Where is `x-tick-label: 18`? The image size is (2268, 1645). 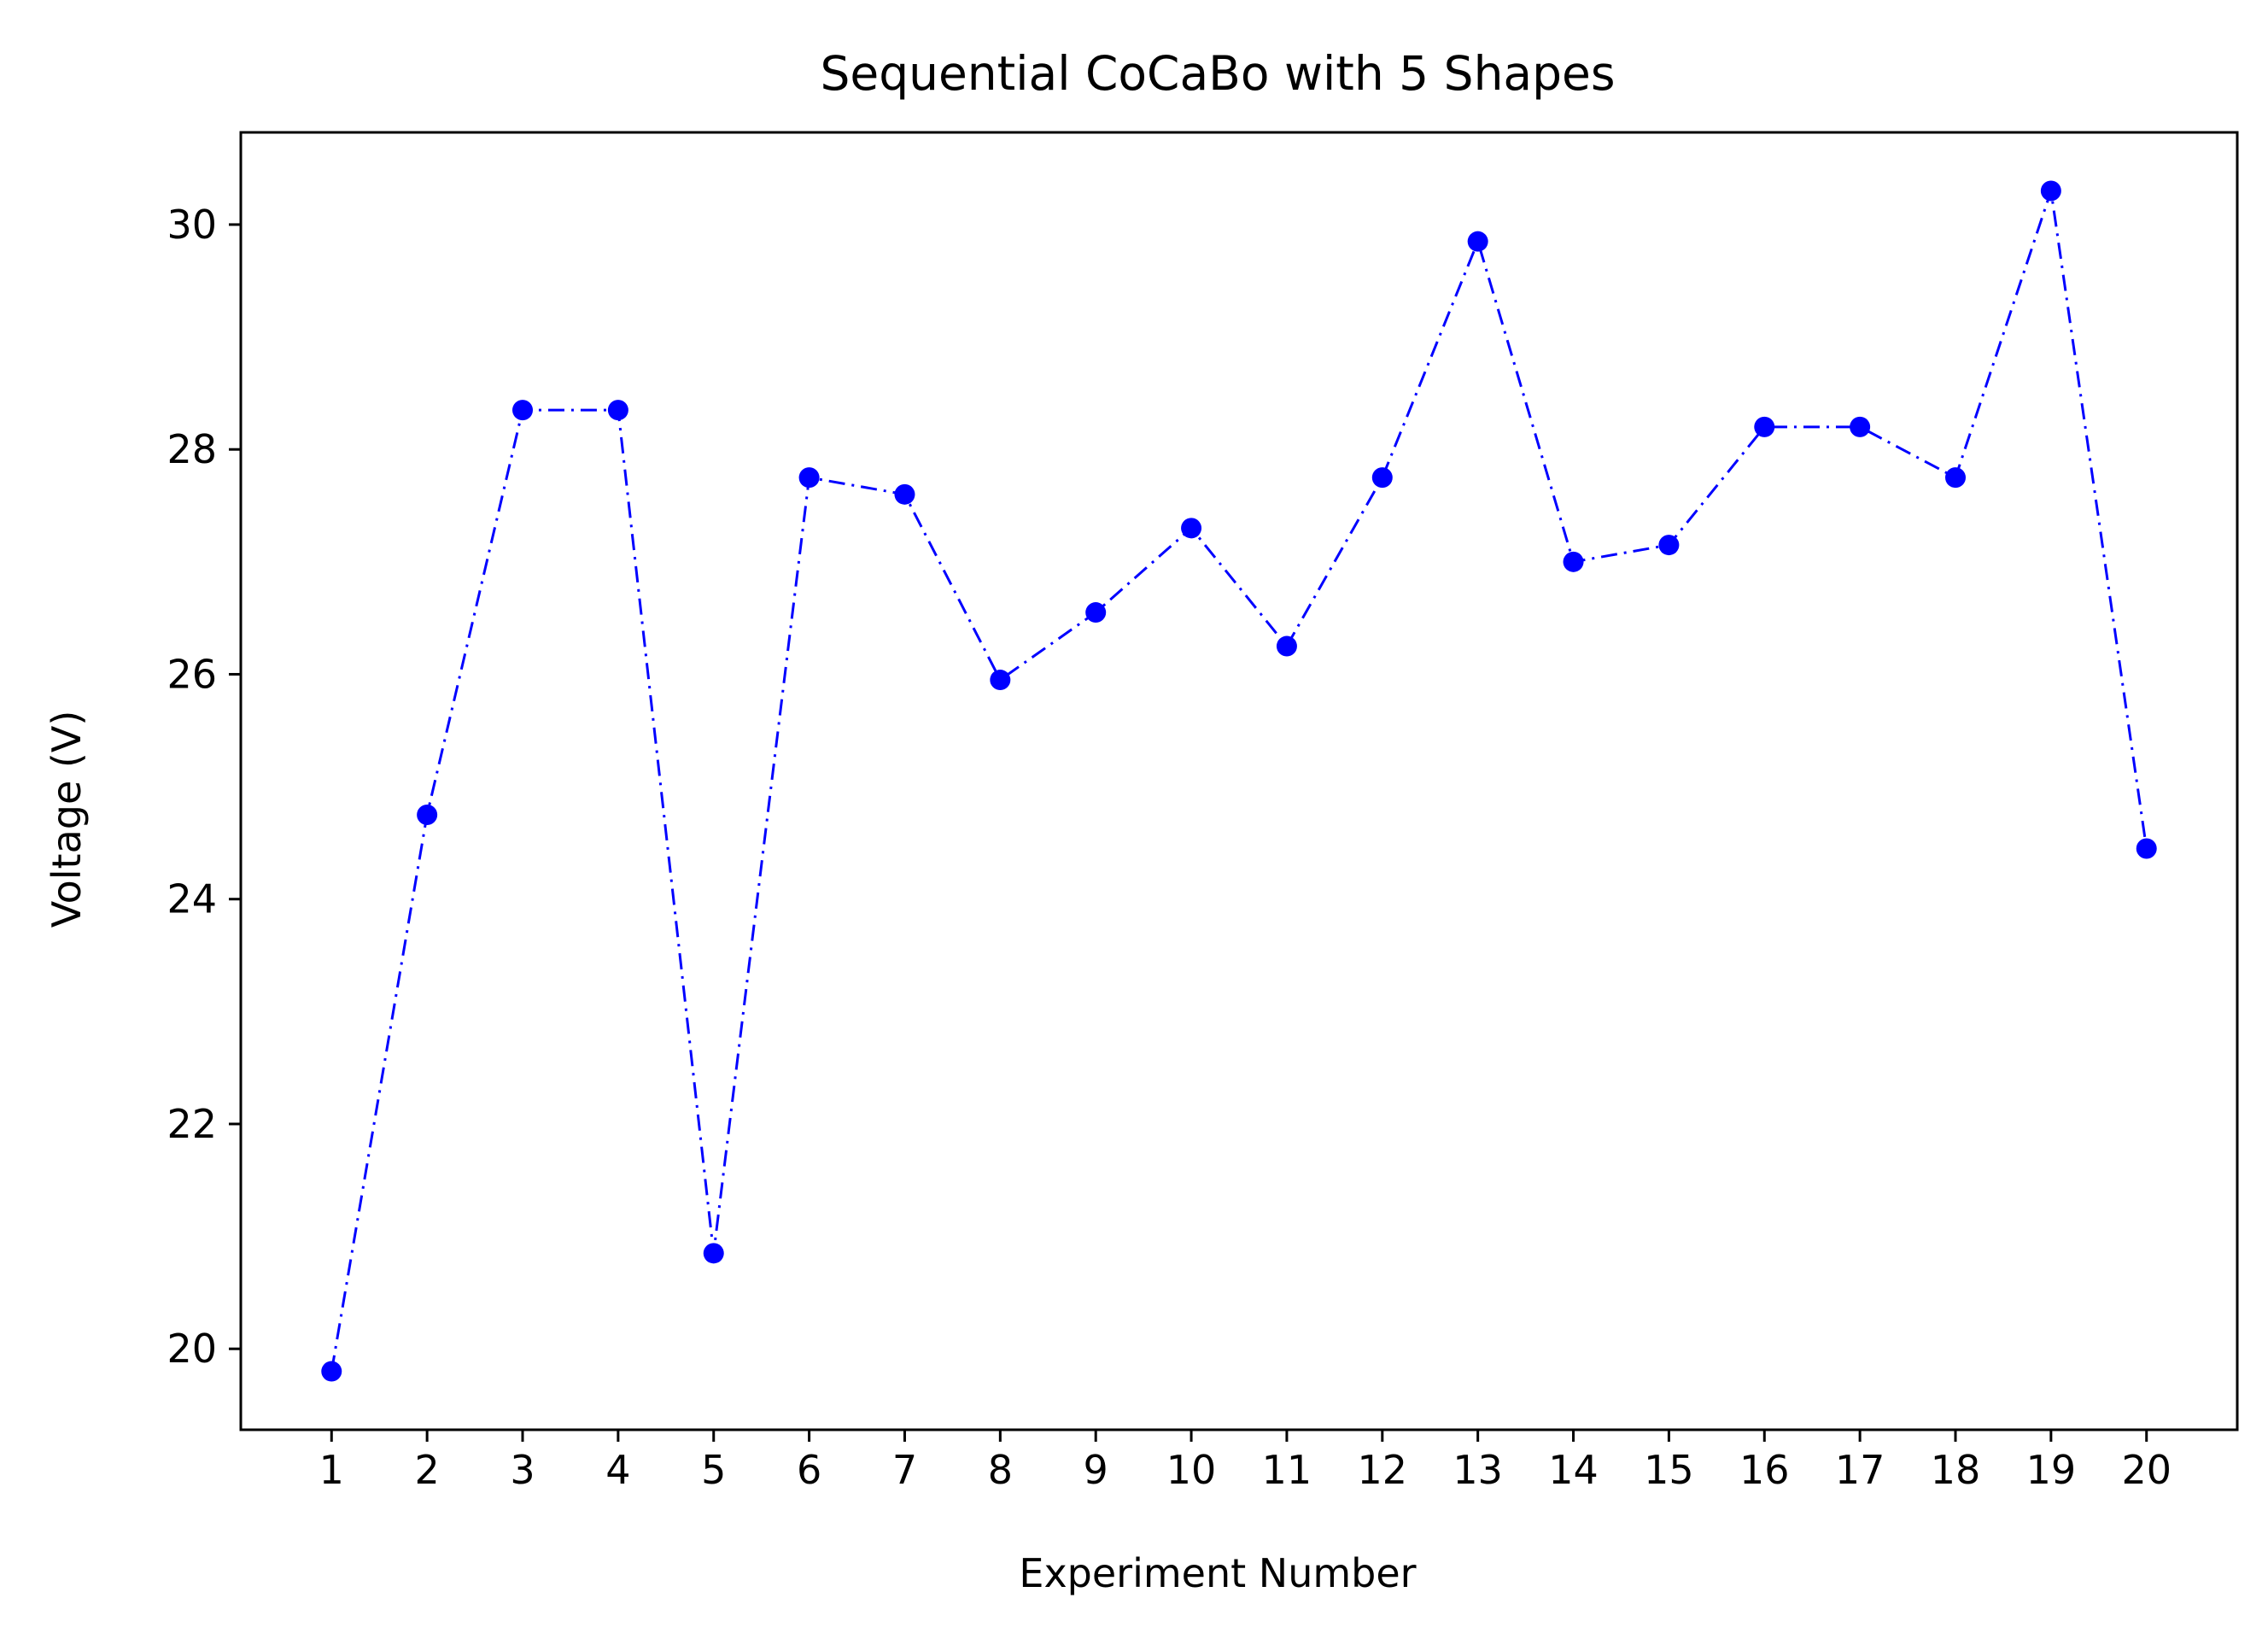
x-tick-label: 18 is located at coordinates (1956, 1470).